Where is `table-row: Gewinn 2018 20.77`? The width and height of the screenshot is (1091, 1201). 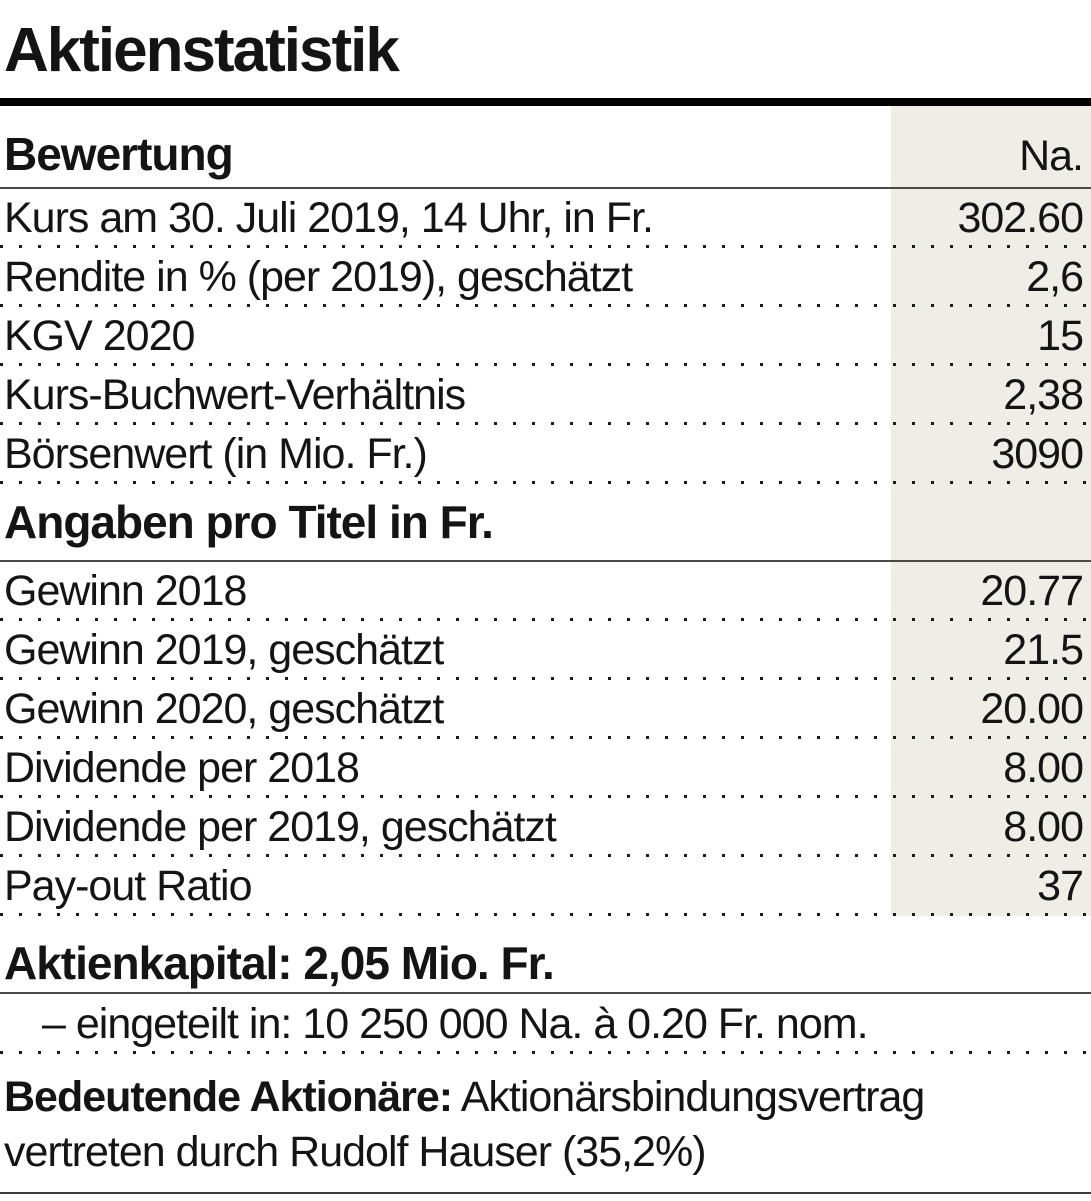
table-row: Gewinn 2018 20.77 is located at coordinates (545, 591).